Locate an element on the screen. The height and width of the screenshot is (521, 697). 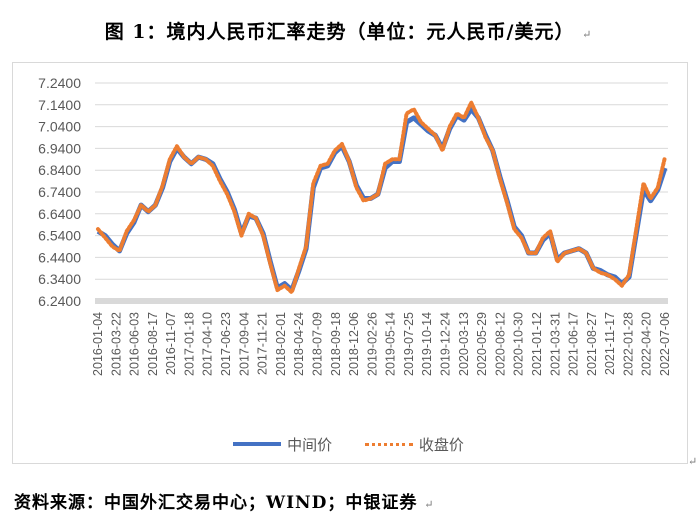
legend-label: 中间价 is located at coordinates (310, 444).